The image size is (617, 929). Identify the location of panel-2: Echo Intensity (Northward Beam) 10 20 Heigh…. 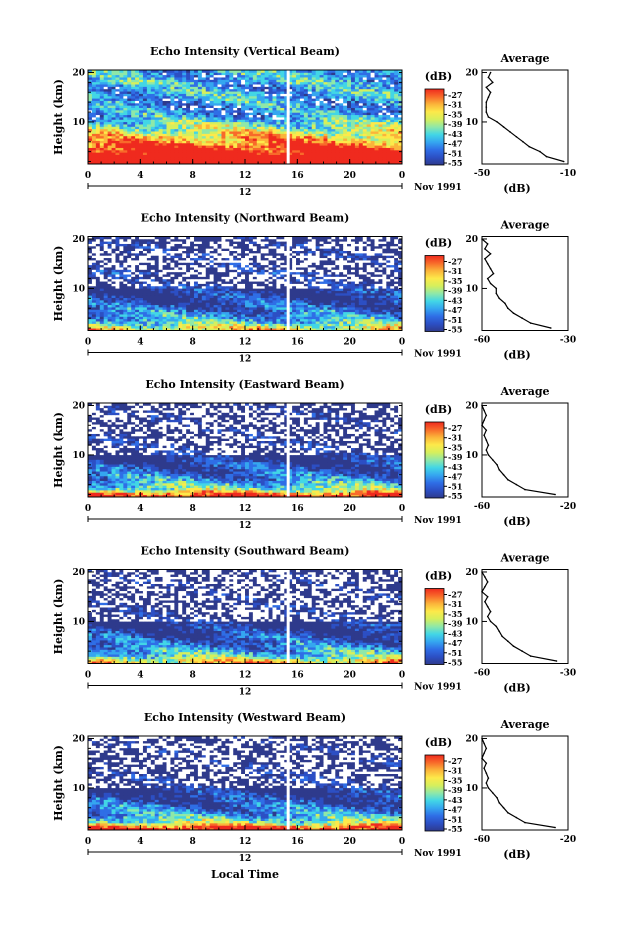
(314, 288).